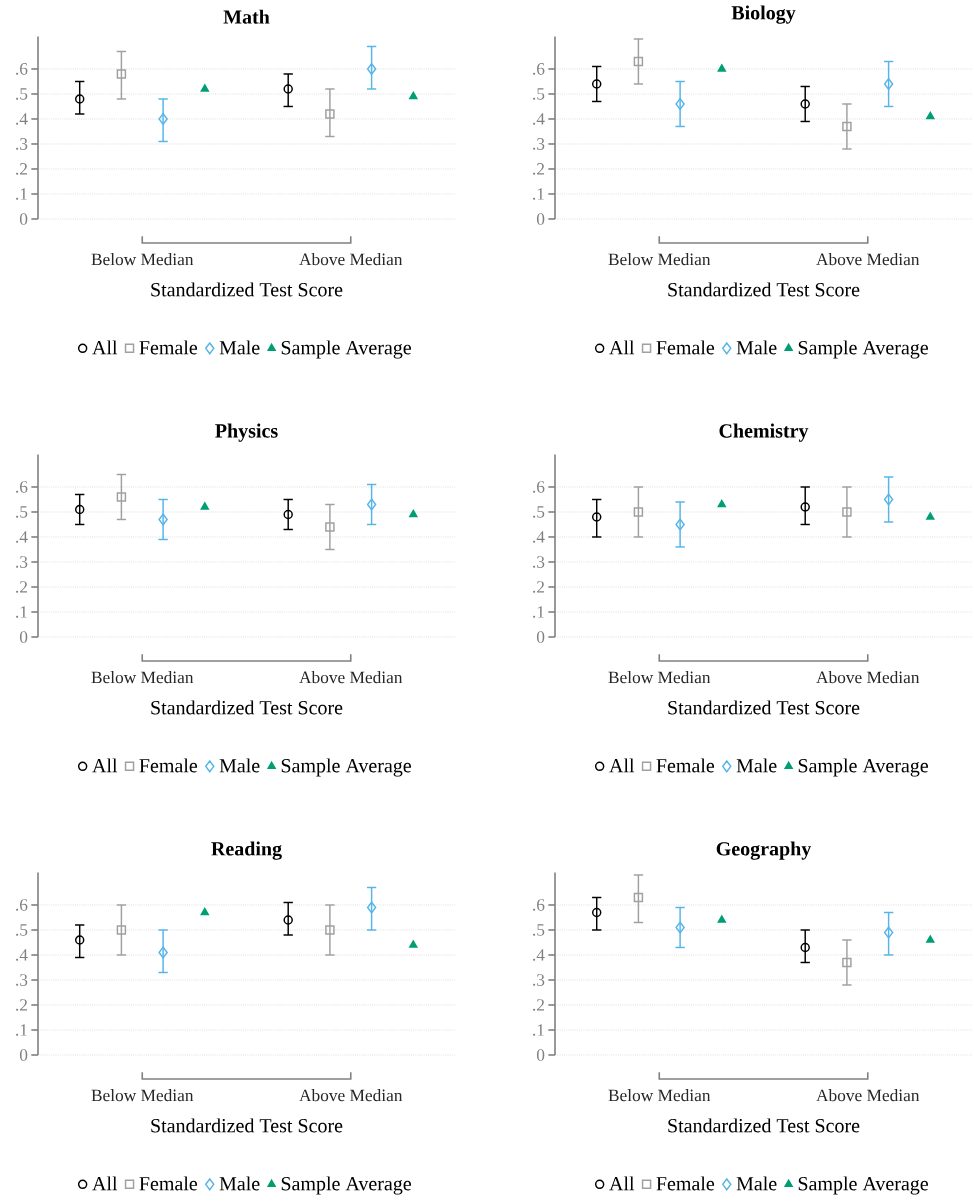 The width and height of the screenshot is (974, 1201). Describe the element at coordinates (764, 432) in the screenshot. I see `chart-title: Chemistry` at that location.